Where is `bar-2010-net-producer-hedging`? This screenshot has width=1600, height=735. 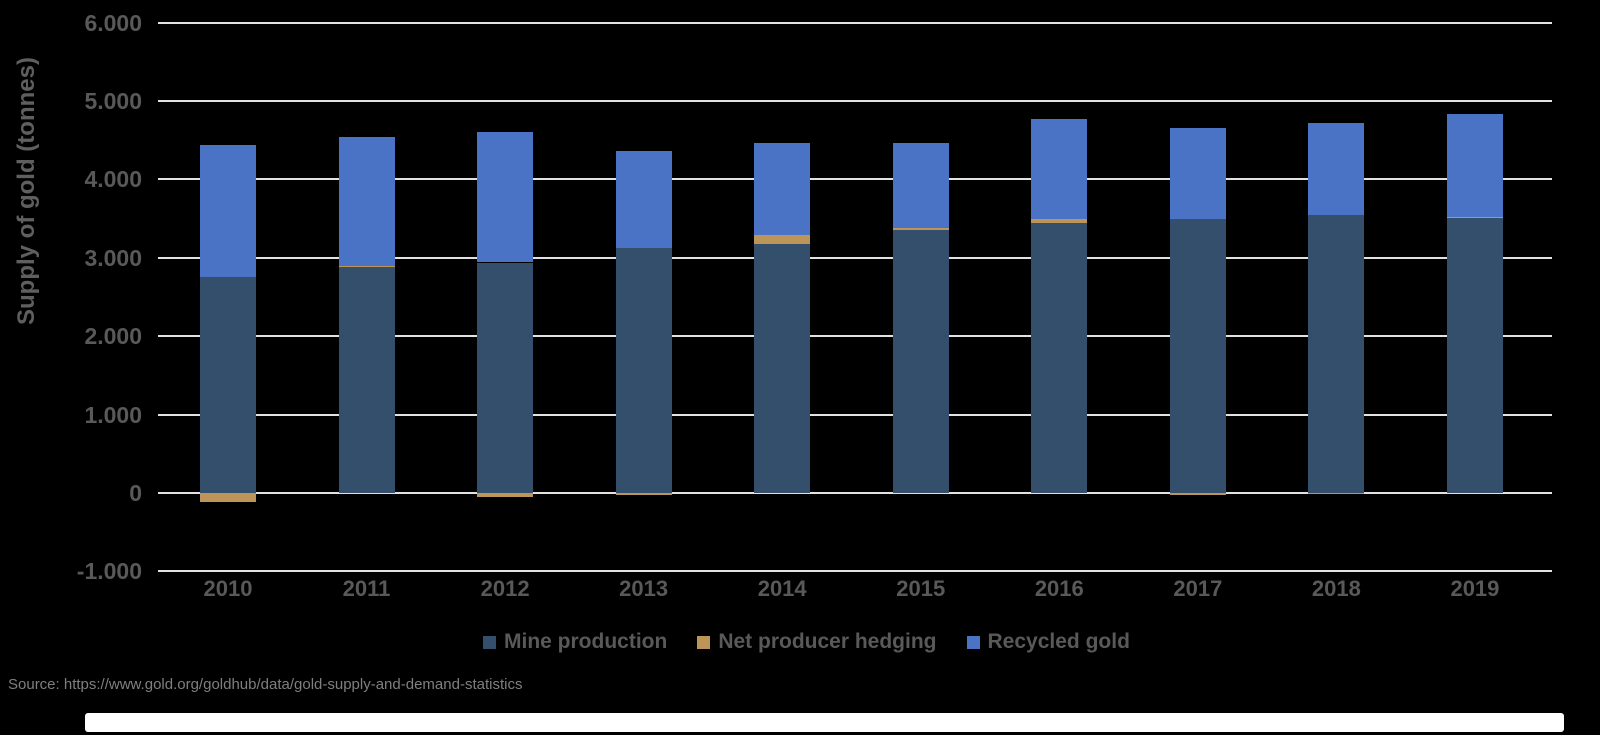
bar-2010-net-producer-hedging is located at coordinates (228, 497).